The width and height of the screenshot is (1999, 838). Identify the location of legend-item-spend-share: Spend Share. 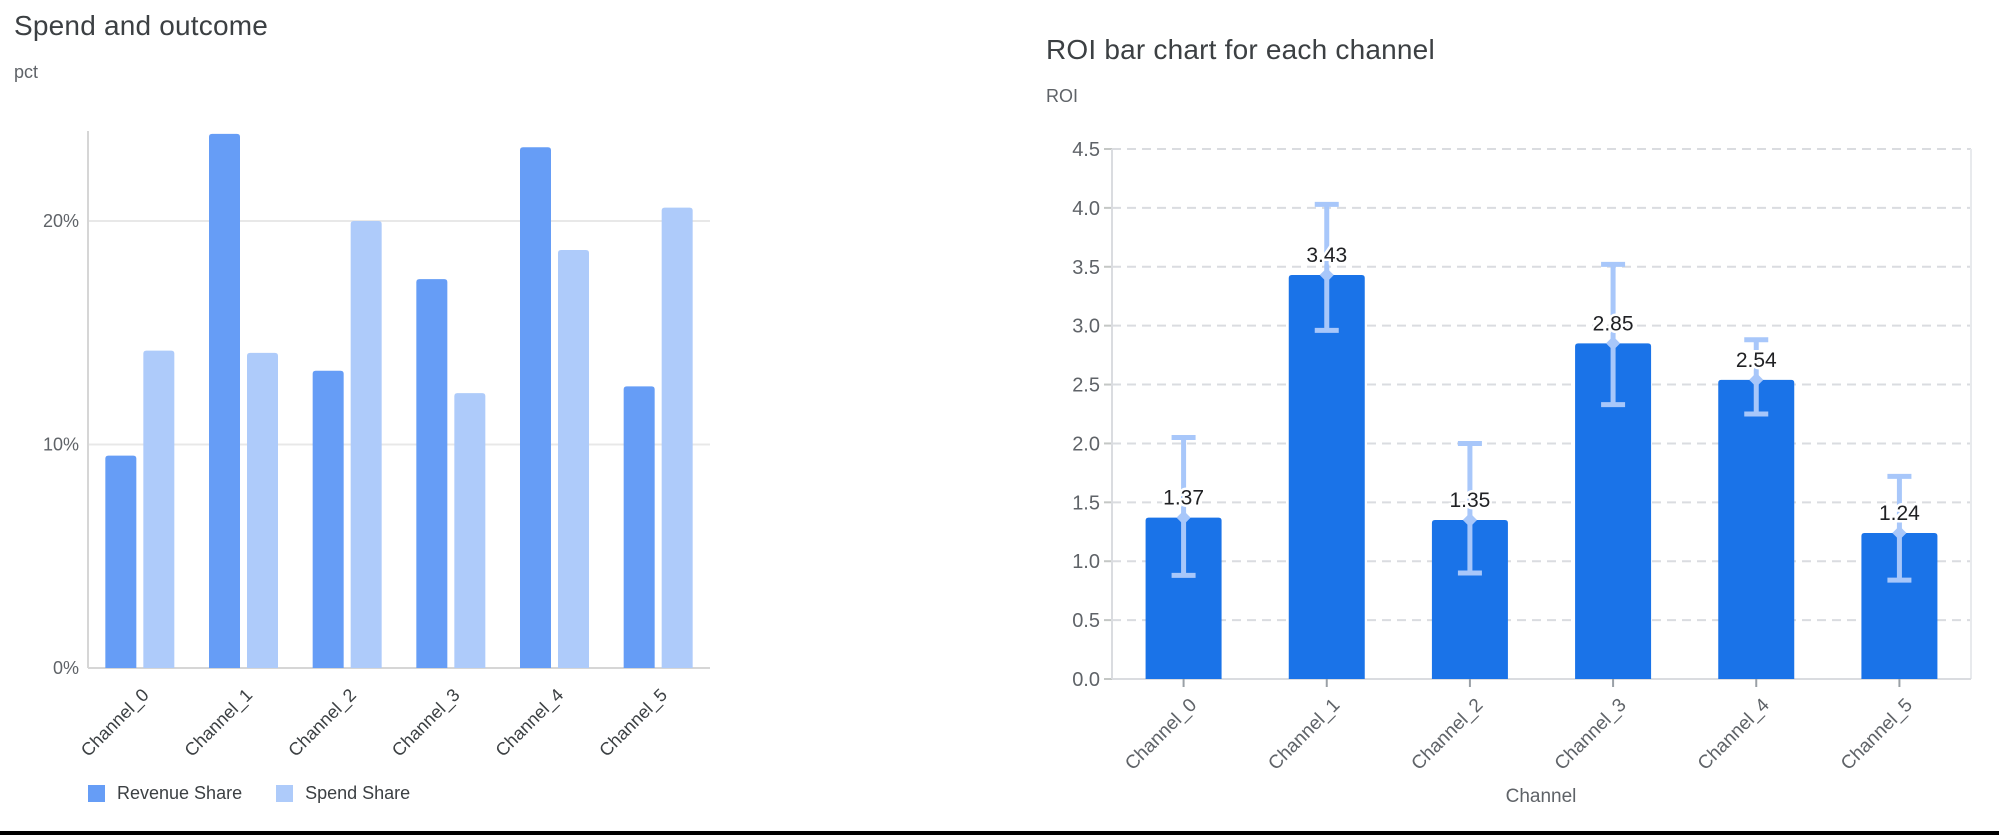
(343, 793).